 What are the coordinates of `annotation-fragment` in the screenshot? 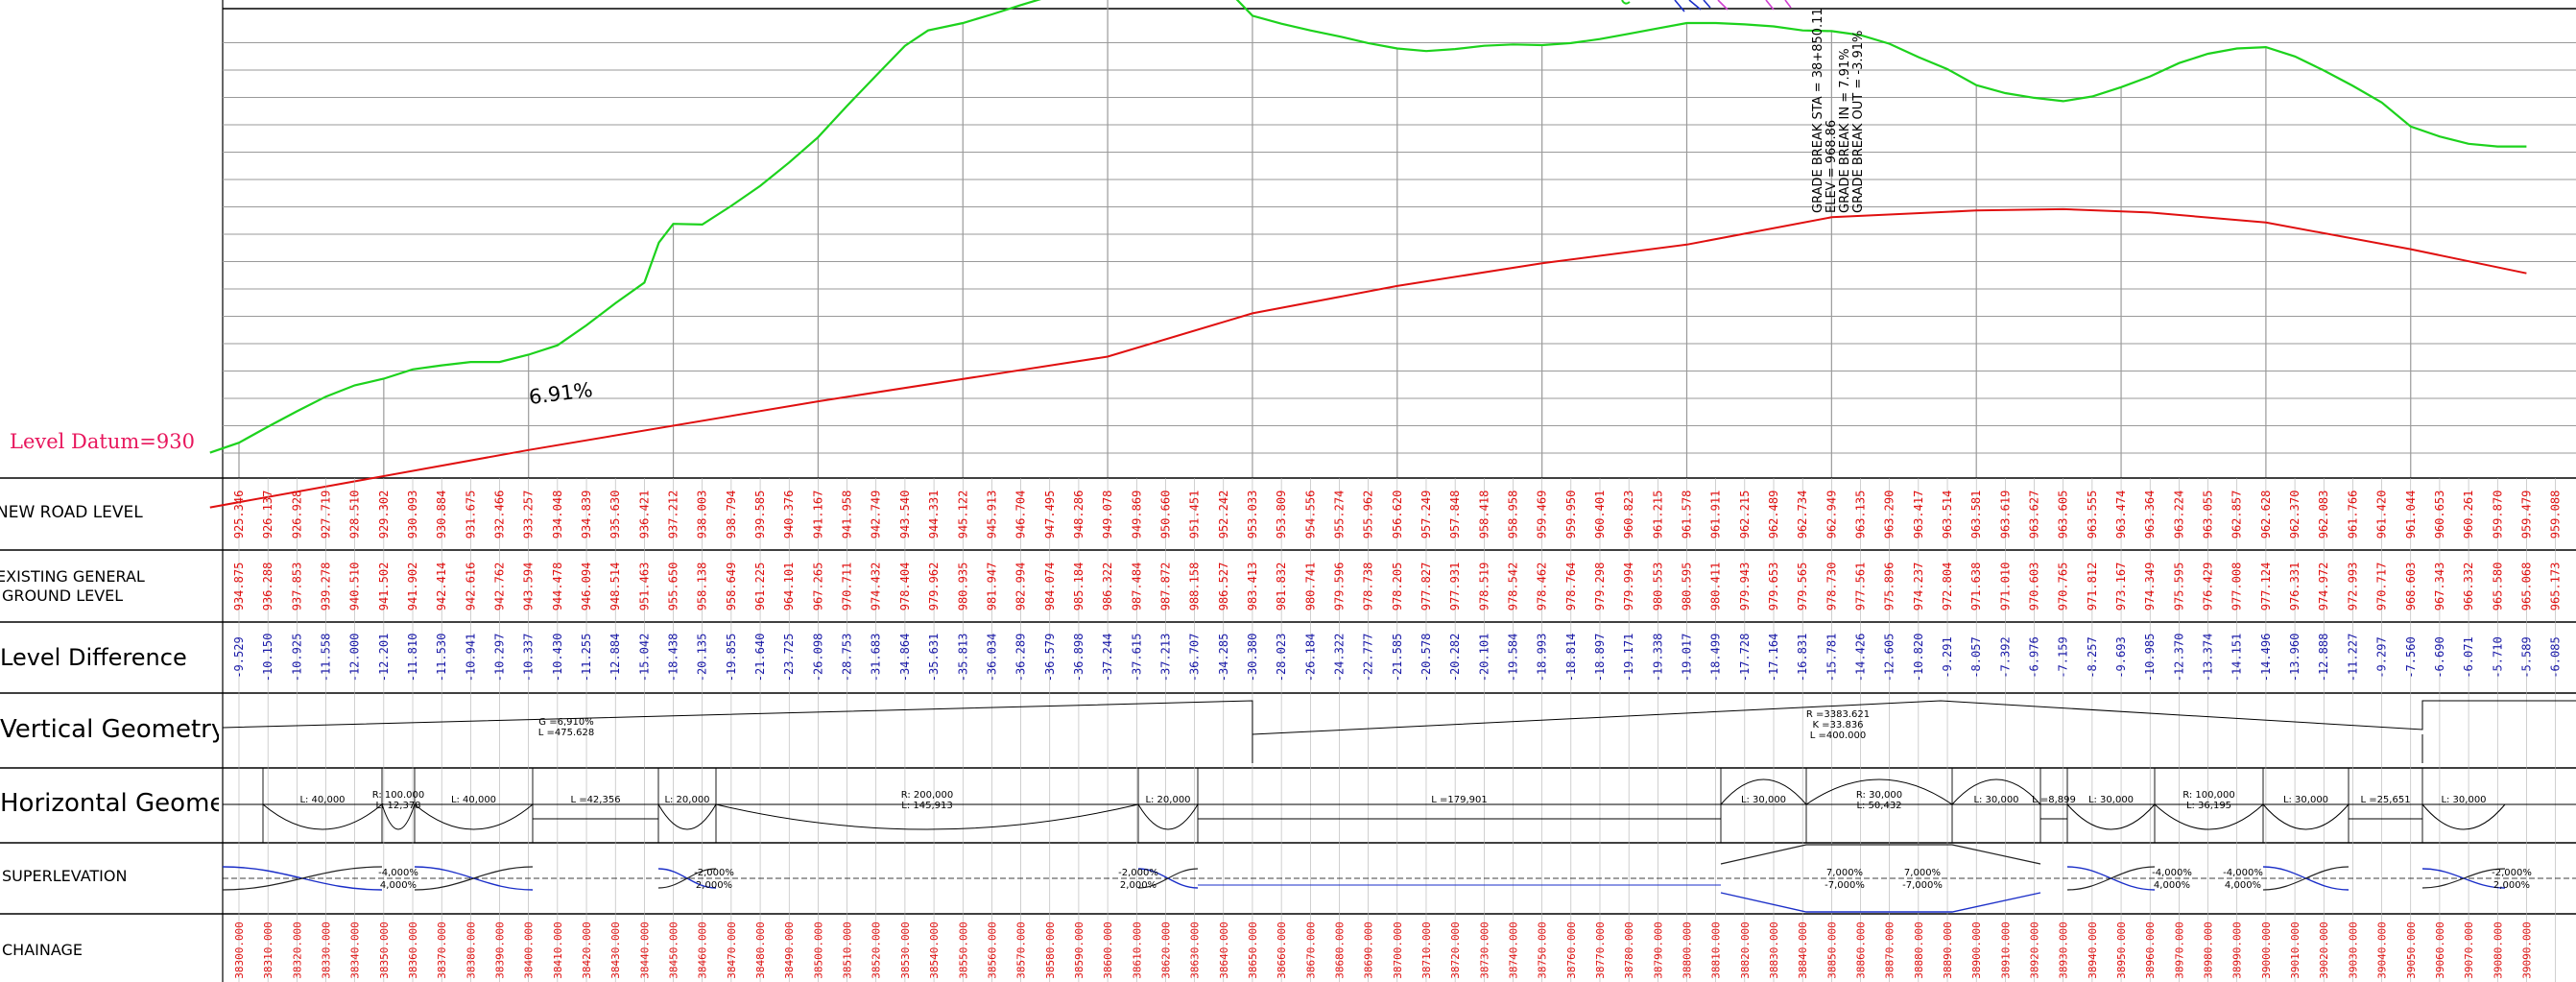 It's located at (1692, 6).